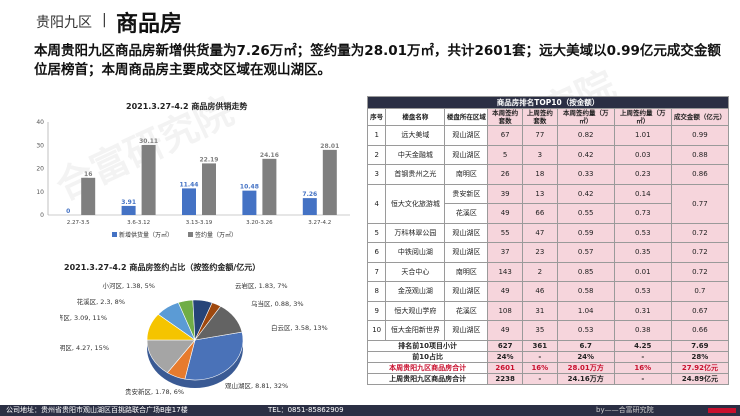 Image resolution: width=740 pixels, height=416 pixels. What do you see at coordinates (539, 252) in the screenshot?
I see `table-cell: 23` at bounding box center [539, 252].